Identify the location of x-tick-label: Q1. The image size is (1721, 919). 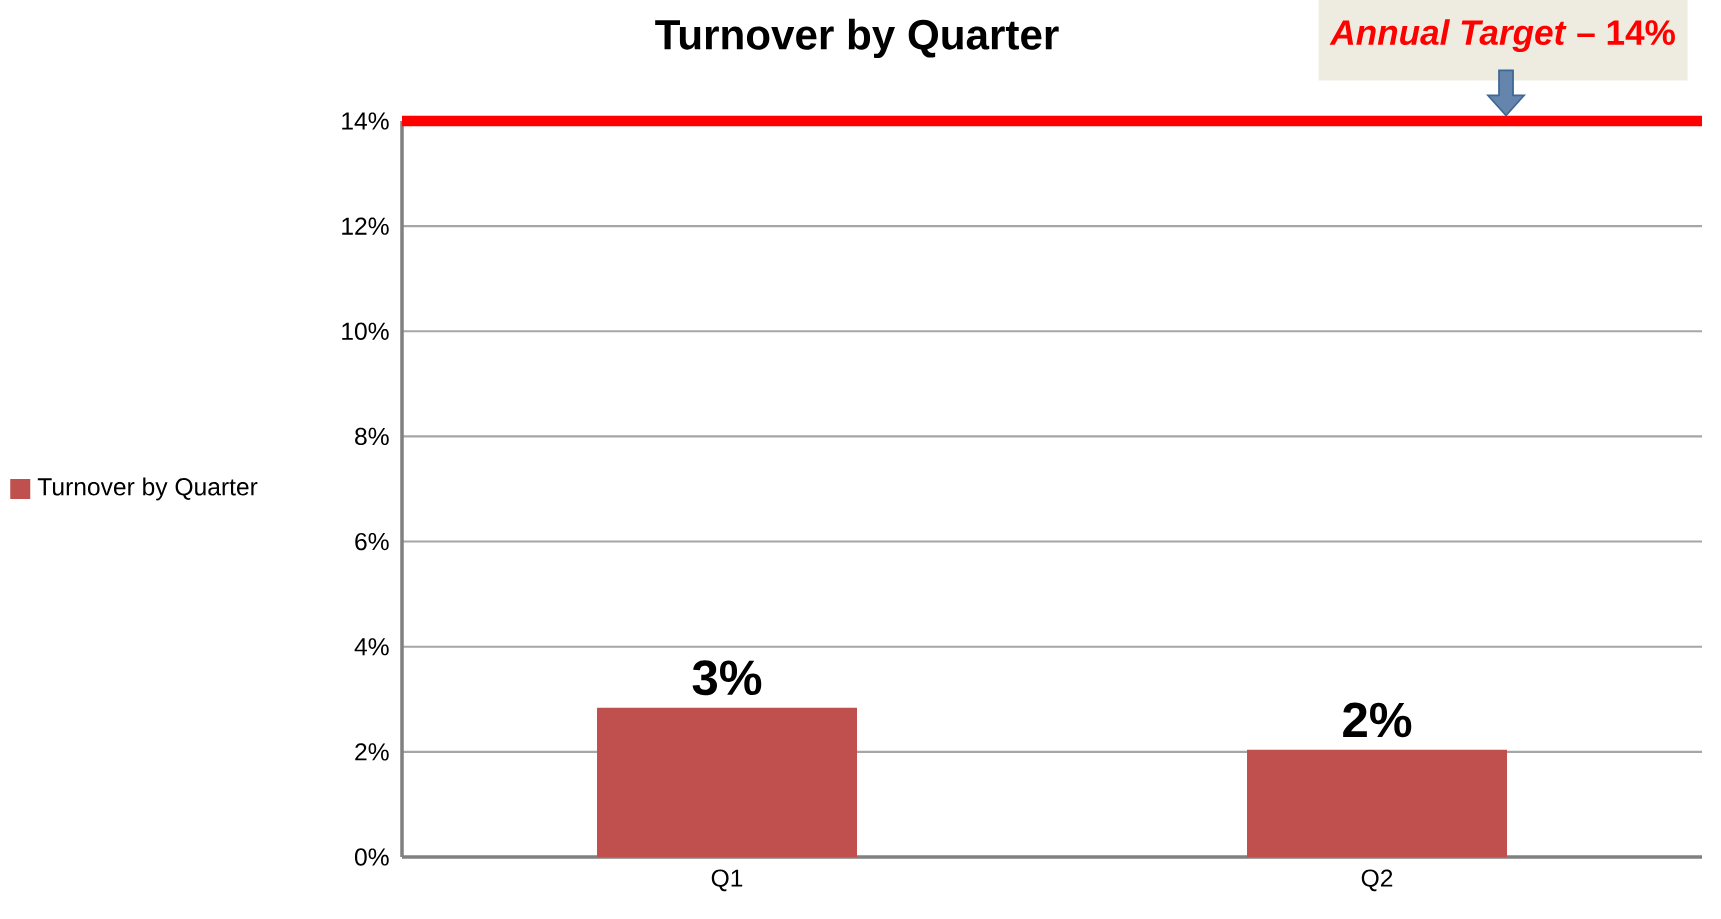
(727, 880).